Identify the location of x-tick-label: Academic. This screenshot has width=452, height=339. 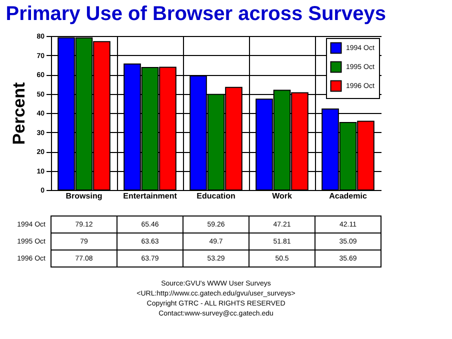
(348, 196).